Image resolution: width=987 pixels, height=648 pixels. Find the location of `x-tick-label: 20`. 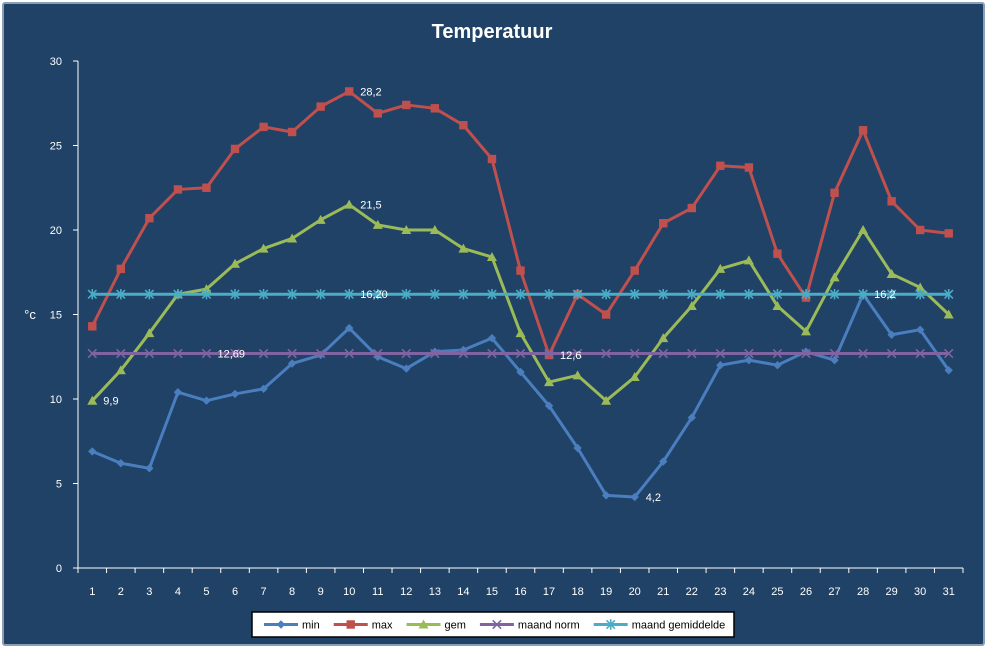

x-tick-label: 20 is located at coordinates (635, 592).